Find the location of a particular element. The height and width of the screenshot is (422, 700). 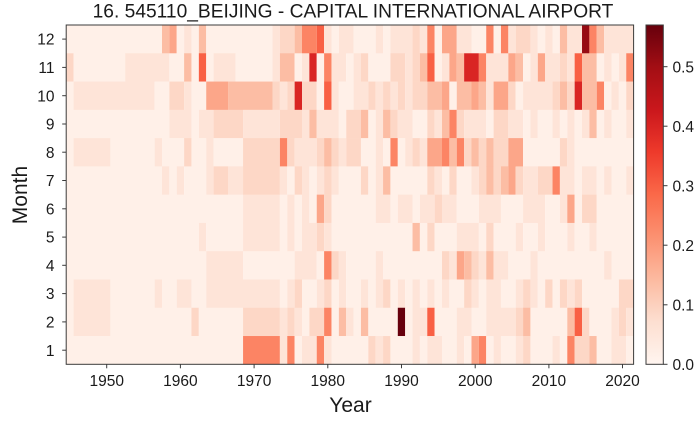

svg-text: 11 is located at coordinates (46, 68).